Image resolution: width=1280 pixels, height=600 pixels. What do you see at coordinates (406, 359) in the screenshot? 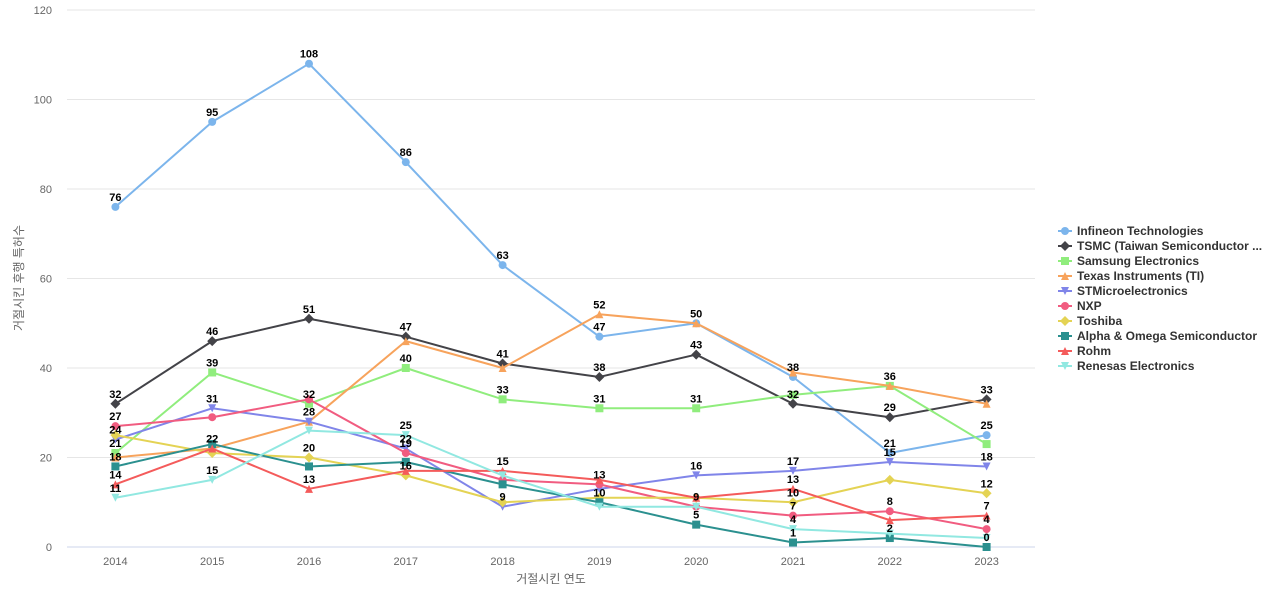
I see `data-label: 40` at bounding box center [406, 359].